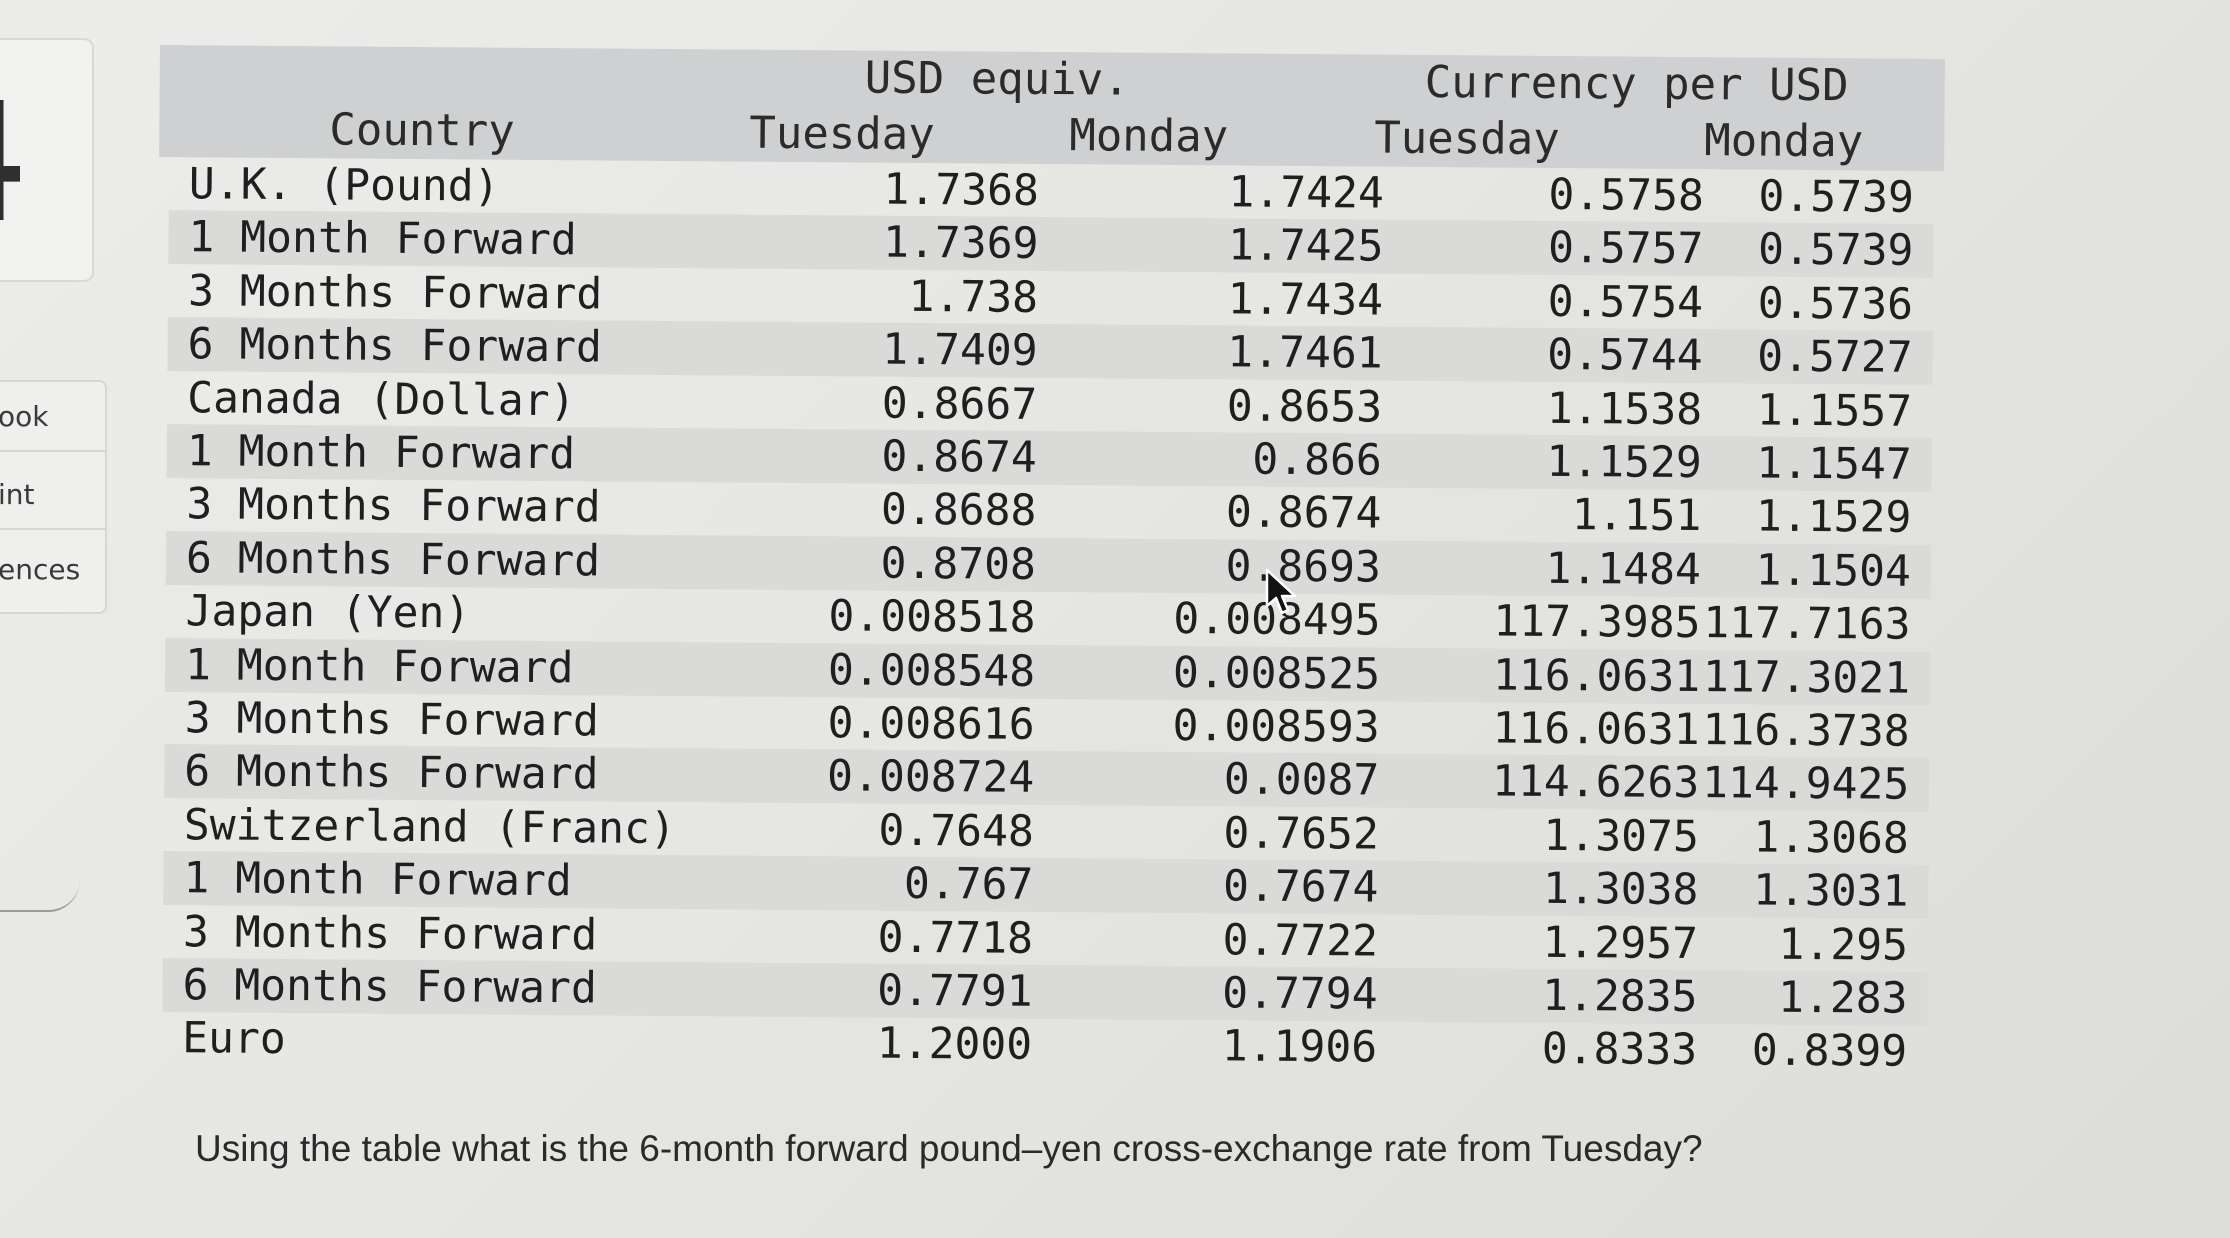 This screenshot has height=1238, width=2230. What do you see at coordinates (1626, 195) in the screenshot?
I see `cell-cur-tuesday: 0.5758` at bounding box center [1626, 195].